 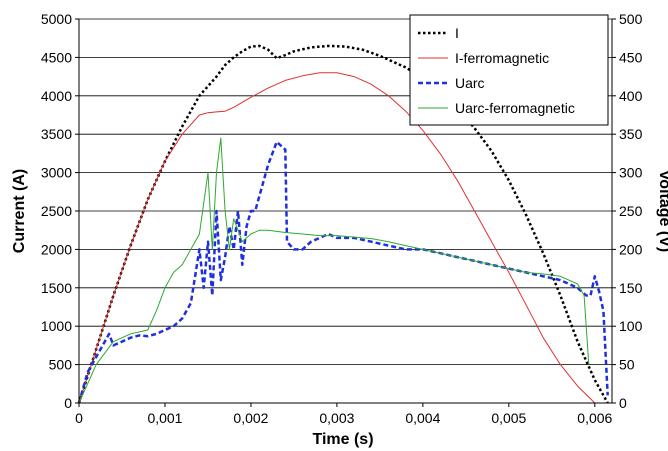 I want to click on legend: I I-ferromagnetic Uarc Uarc-ferromagnetic, so click(x=509, y=70).